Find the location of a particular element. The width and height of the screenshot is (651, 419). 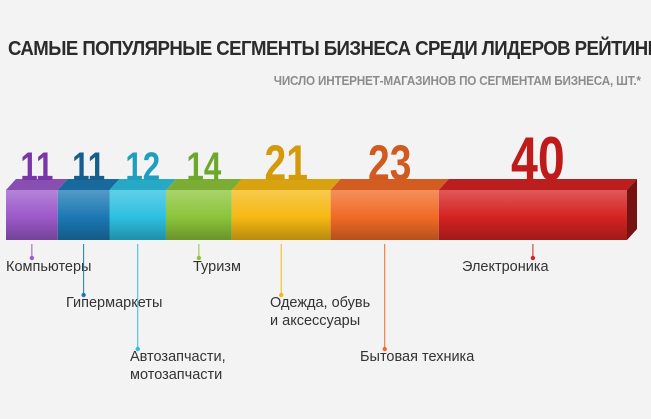

category-label: Компьютеры is located at coordinates (48, 267).